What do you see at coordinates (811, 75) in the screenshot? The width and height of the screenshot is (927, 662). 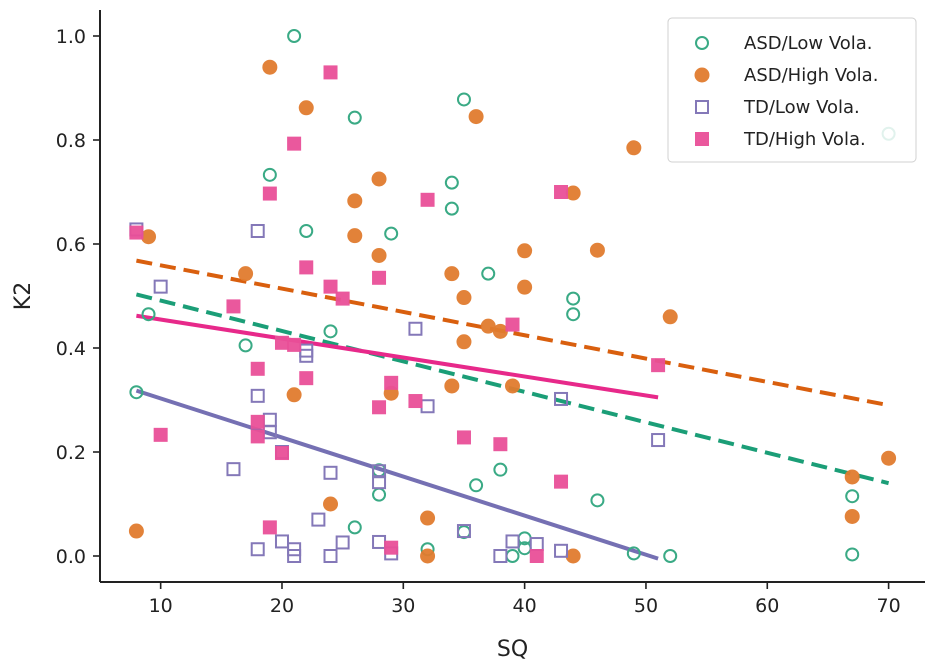 I see `legend-label: ASD/High Vola.` at bounding box center [811, 75].